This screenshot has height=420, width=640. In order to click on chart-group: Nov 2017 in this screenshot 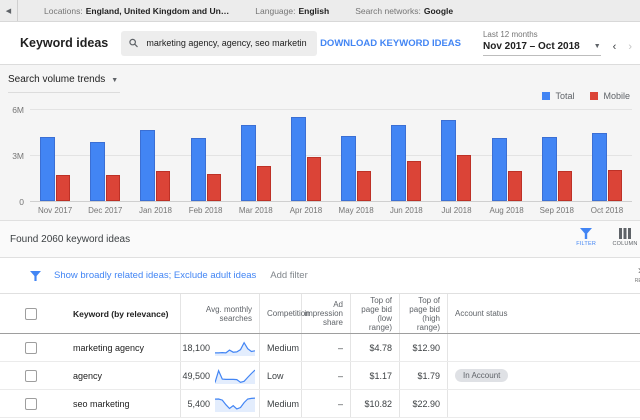, I will do `click(55, 162)`.